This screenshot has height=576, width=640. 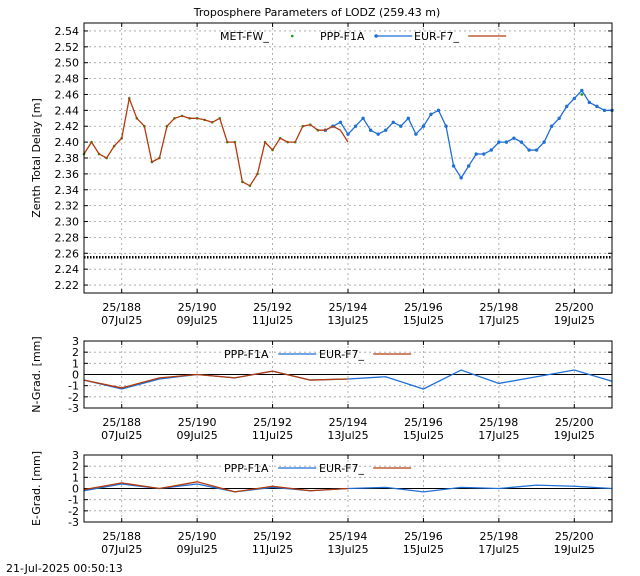 What do you see at coordinates (423, 422) in the screenshot?
I see `x-tick-label-doy: 25/196` at bounding box center [423, 422].